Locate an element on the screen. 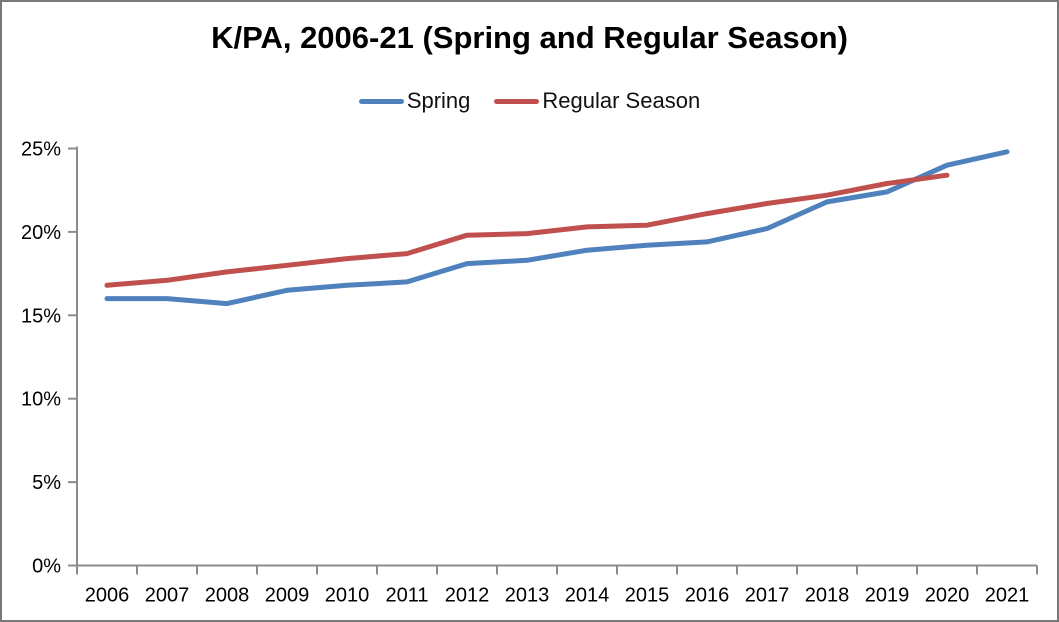  y-axis-tick-label: 10% is located at coordinates (41, 400).